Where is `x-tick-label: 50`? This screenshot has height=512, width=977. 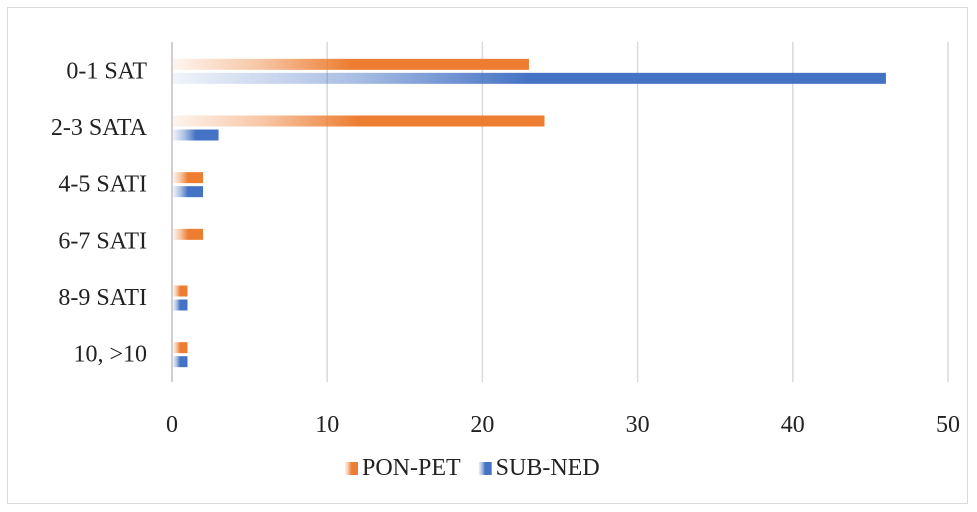 x-tick-label: 50 is located at coordinates (948, 425).